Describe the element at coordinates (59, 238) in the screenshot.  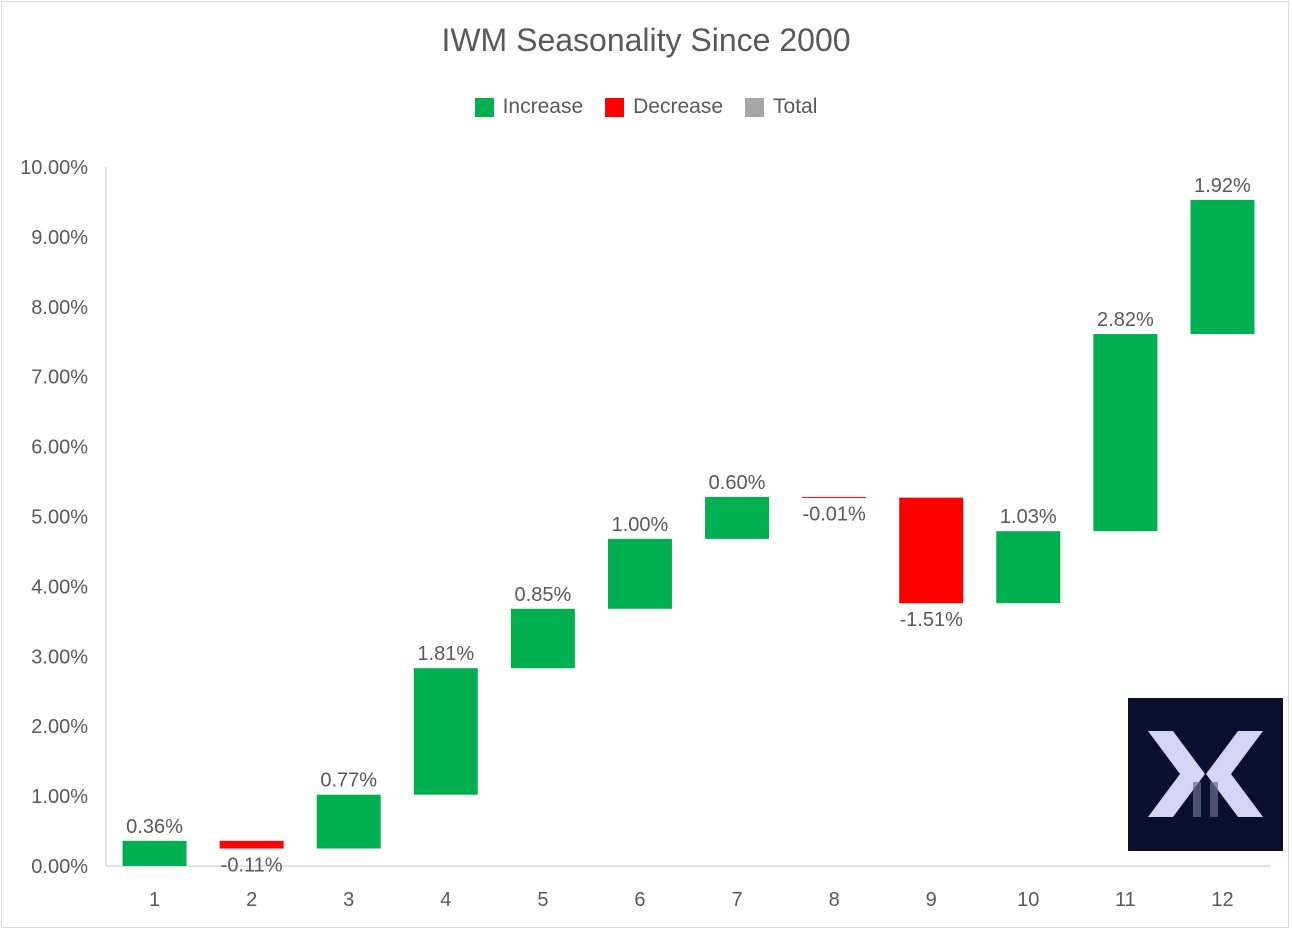
I see `y-tick-label: 9.00%` at that location.